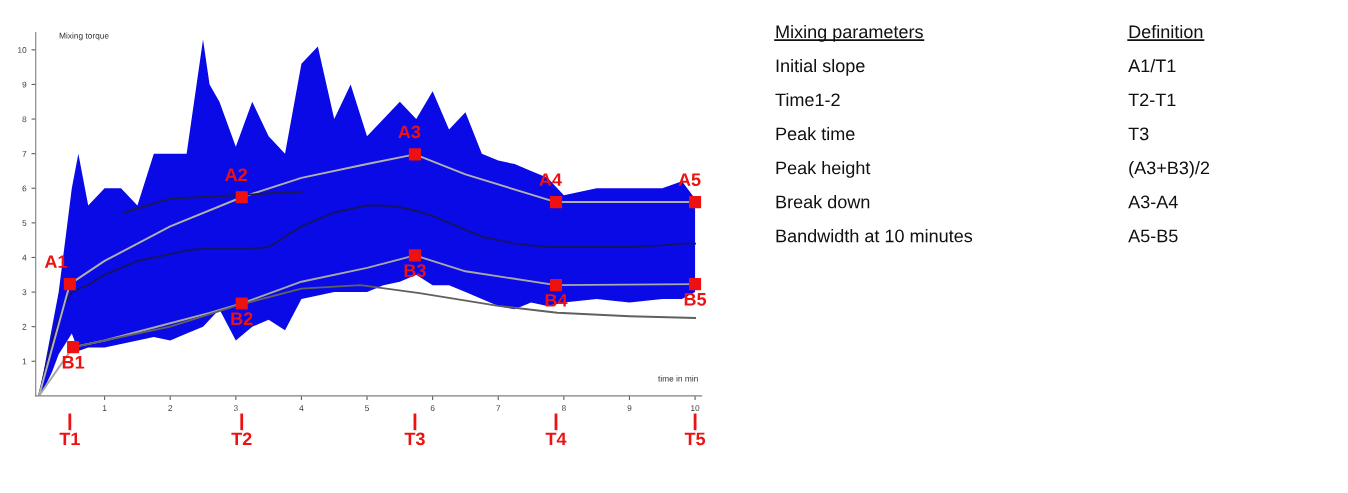 This screenshot has height=493, width=1348. What do you see at coordinates (22, 50) in the screenshot?
I see `y-tick-label: 10` at bounding box center [22, 50].